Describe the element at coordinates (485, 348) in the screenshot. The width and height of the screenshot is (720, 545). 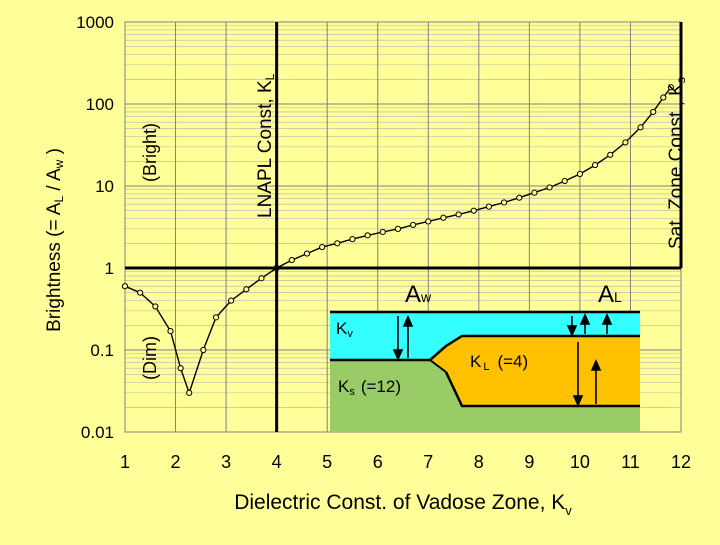
I see `lnapl-top-boundary` at that location.